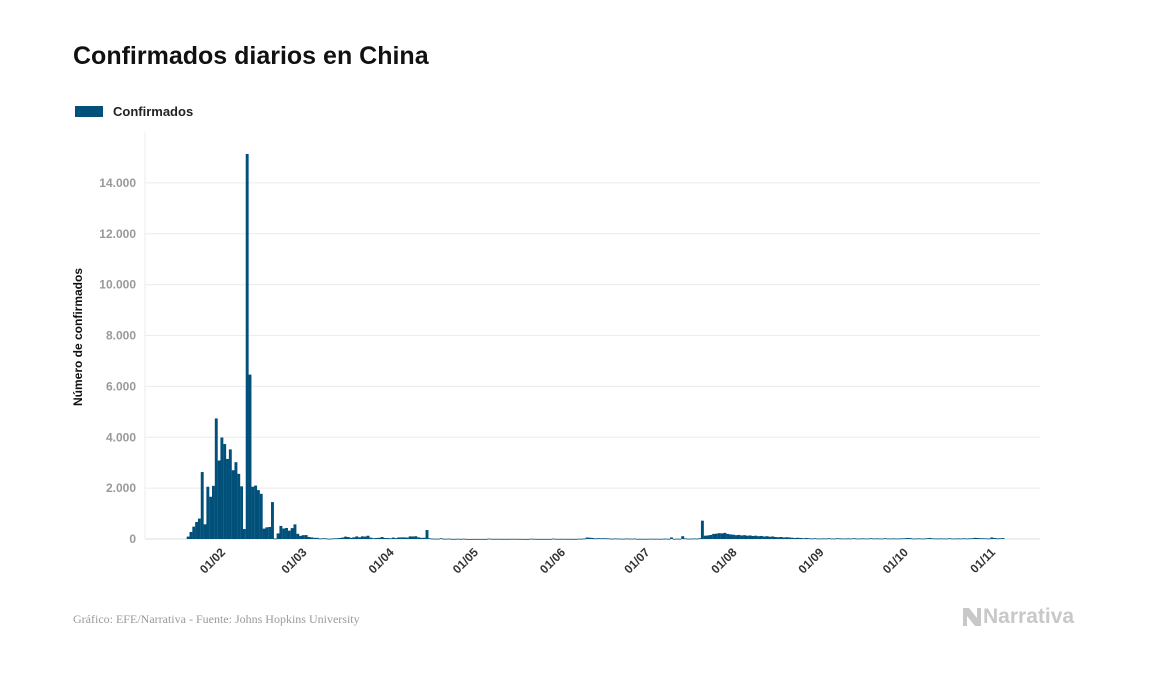 This screenshot has height=674, width=1157. I want to click on x-tick-label: 01/11, so click(982, 560).